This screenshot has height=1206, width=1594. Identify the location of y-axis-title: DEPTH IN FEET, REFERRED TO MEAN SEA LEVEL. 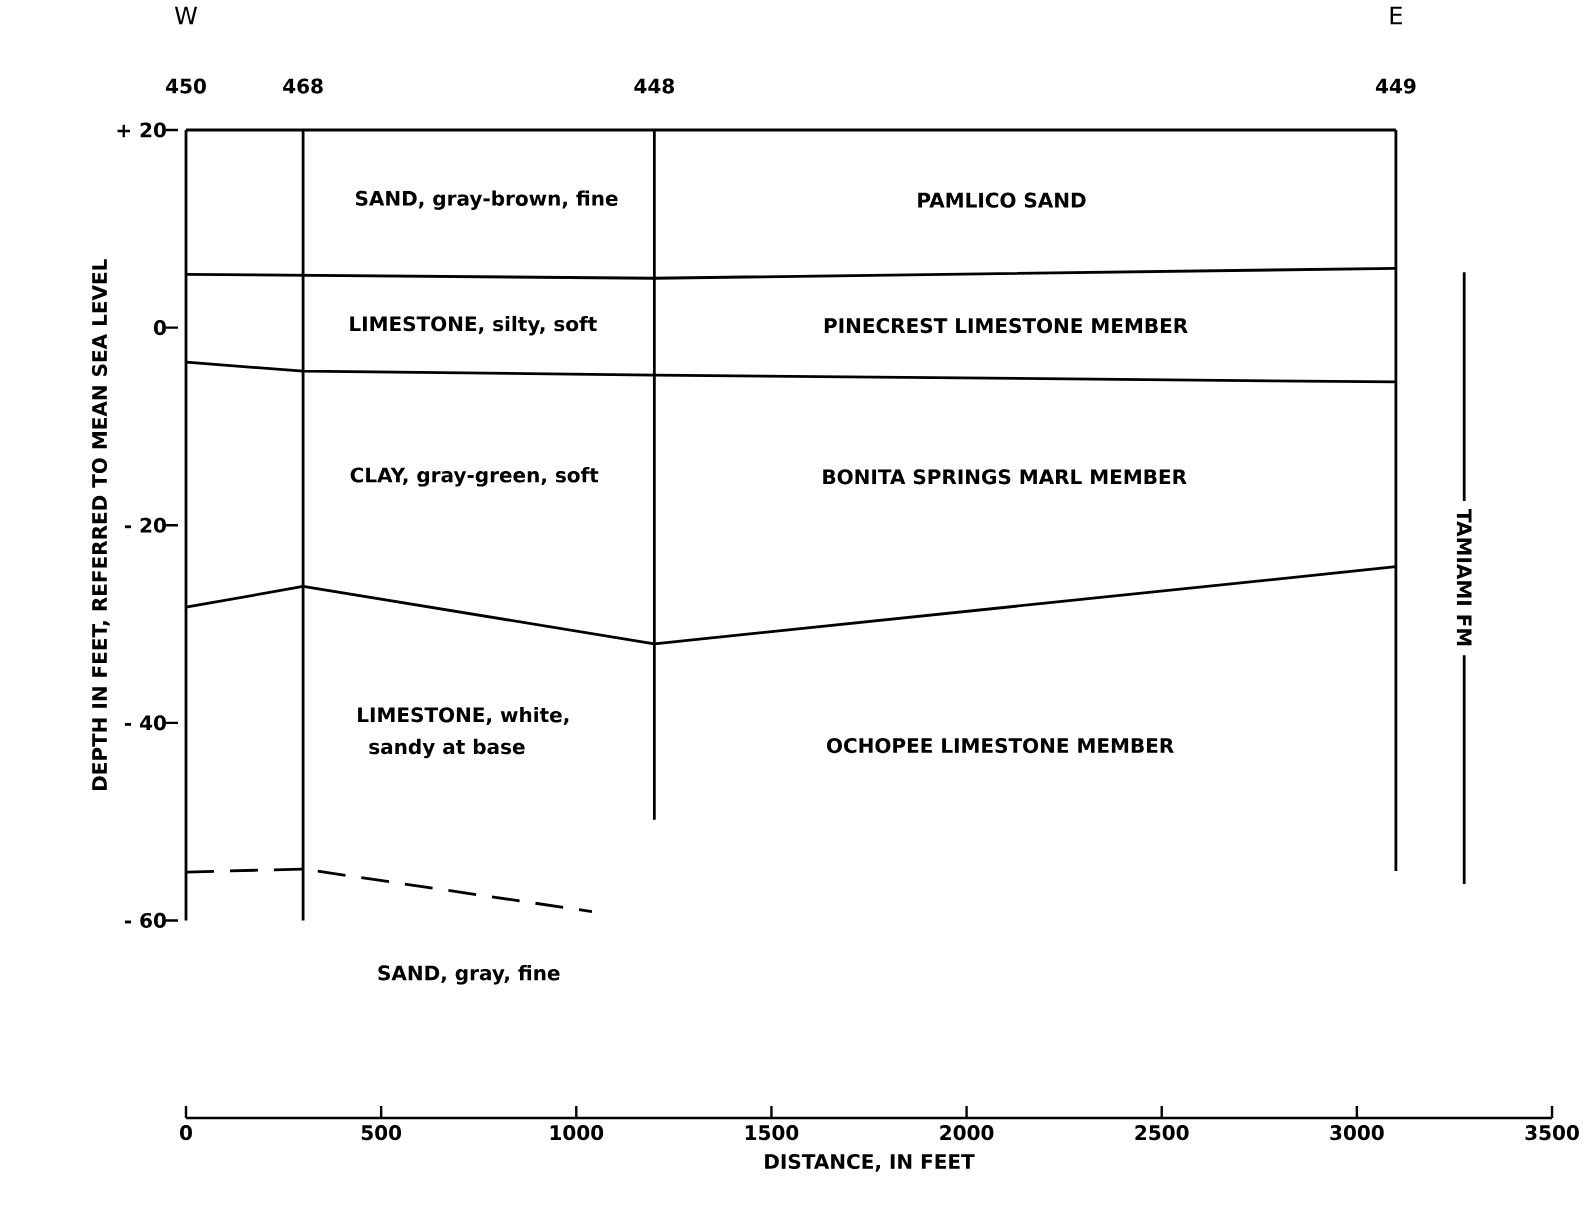
(100, 525).